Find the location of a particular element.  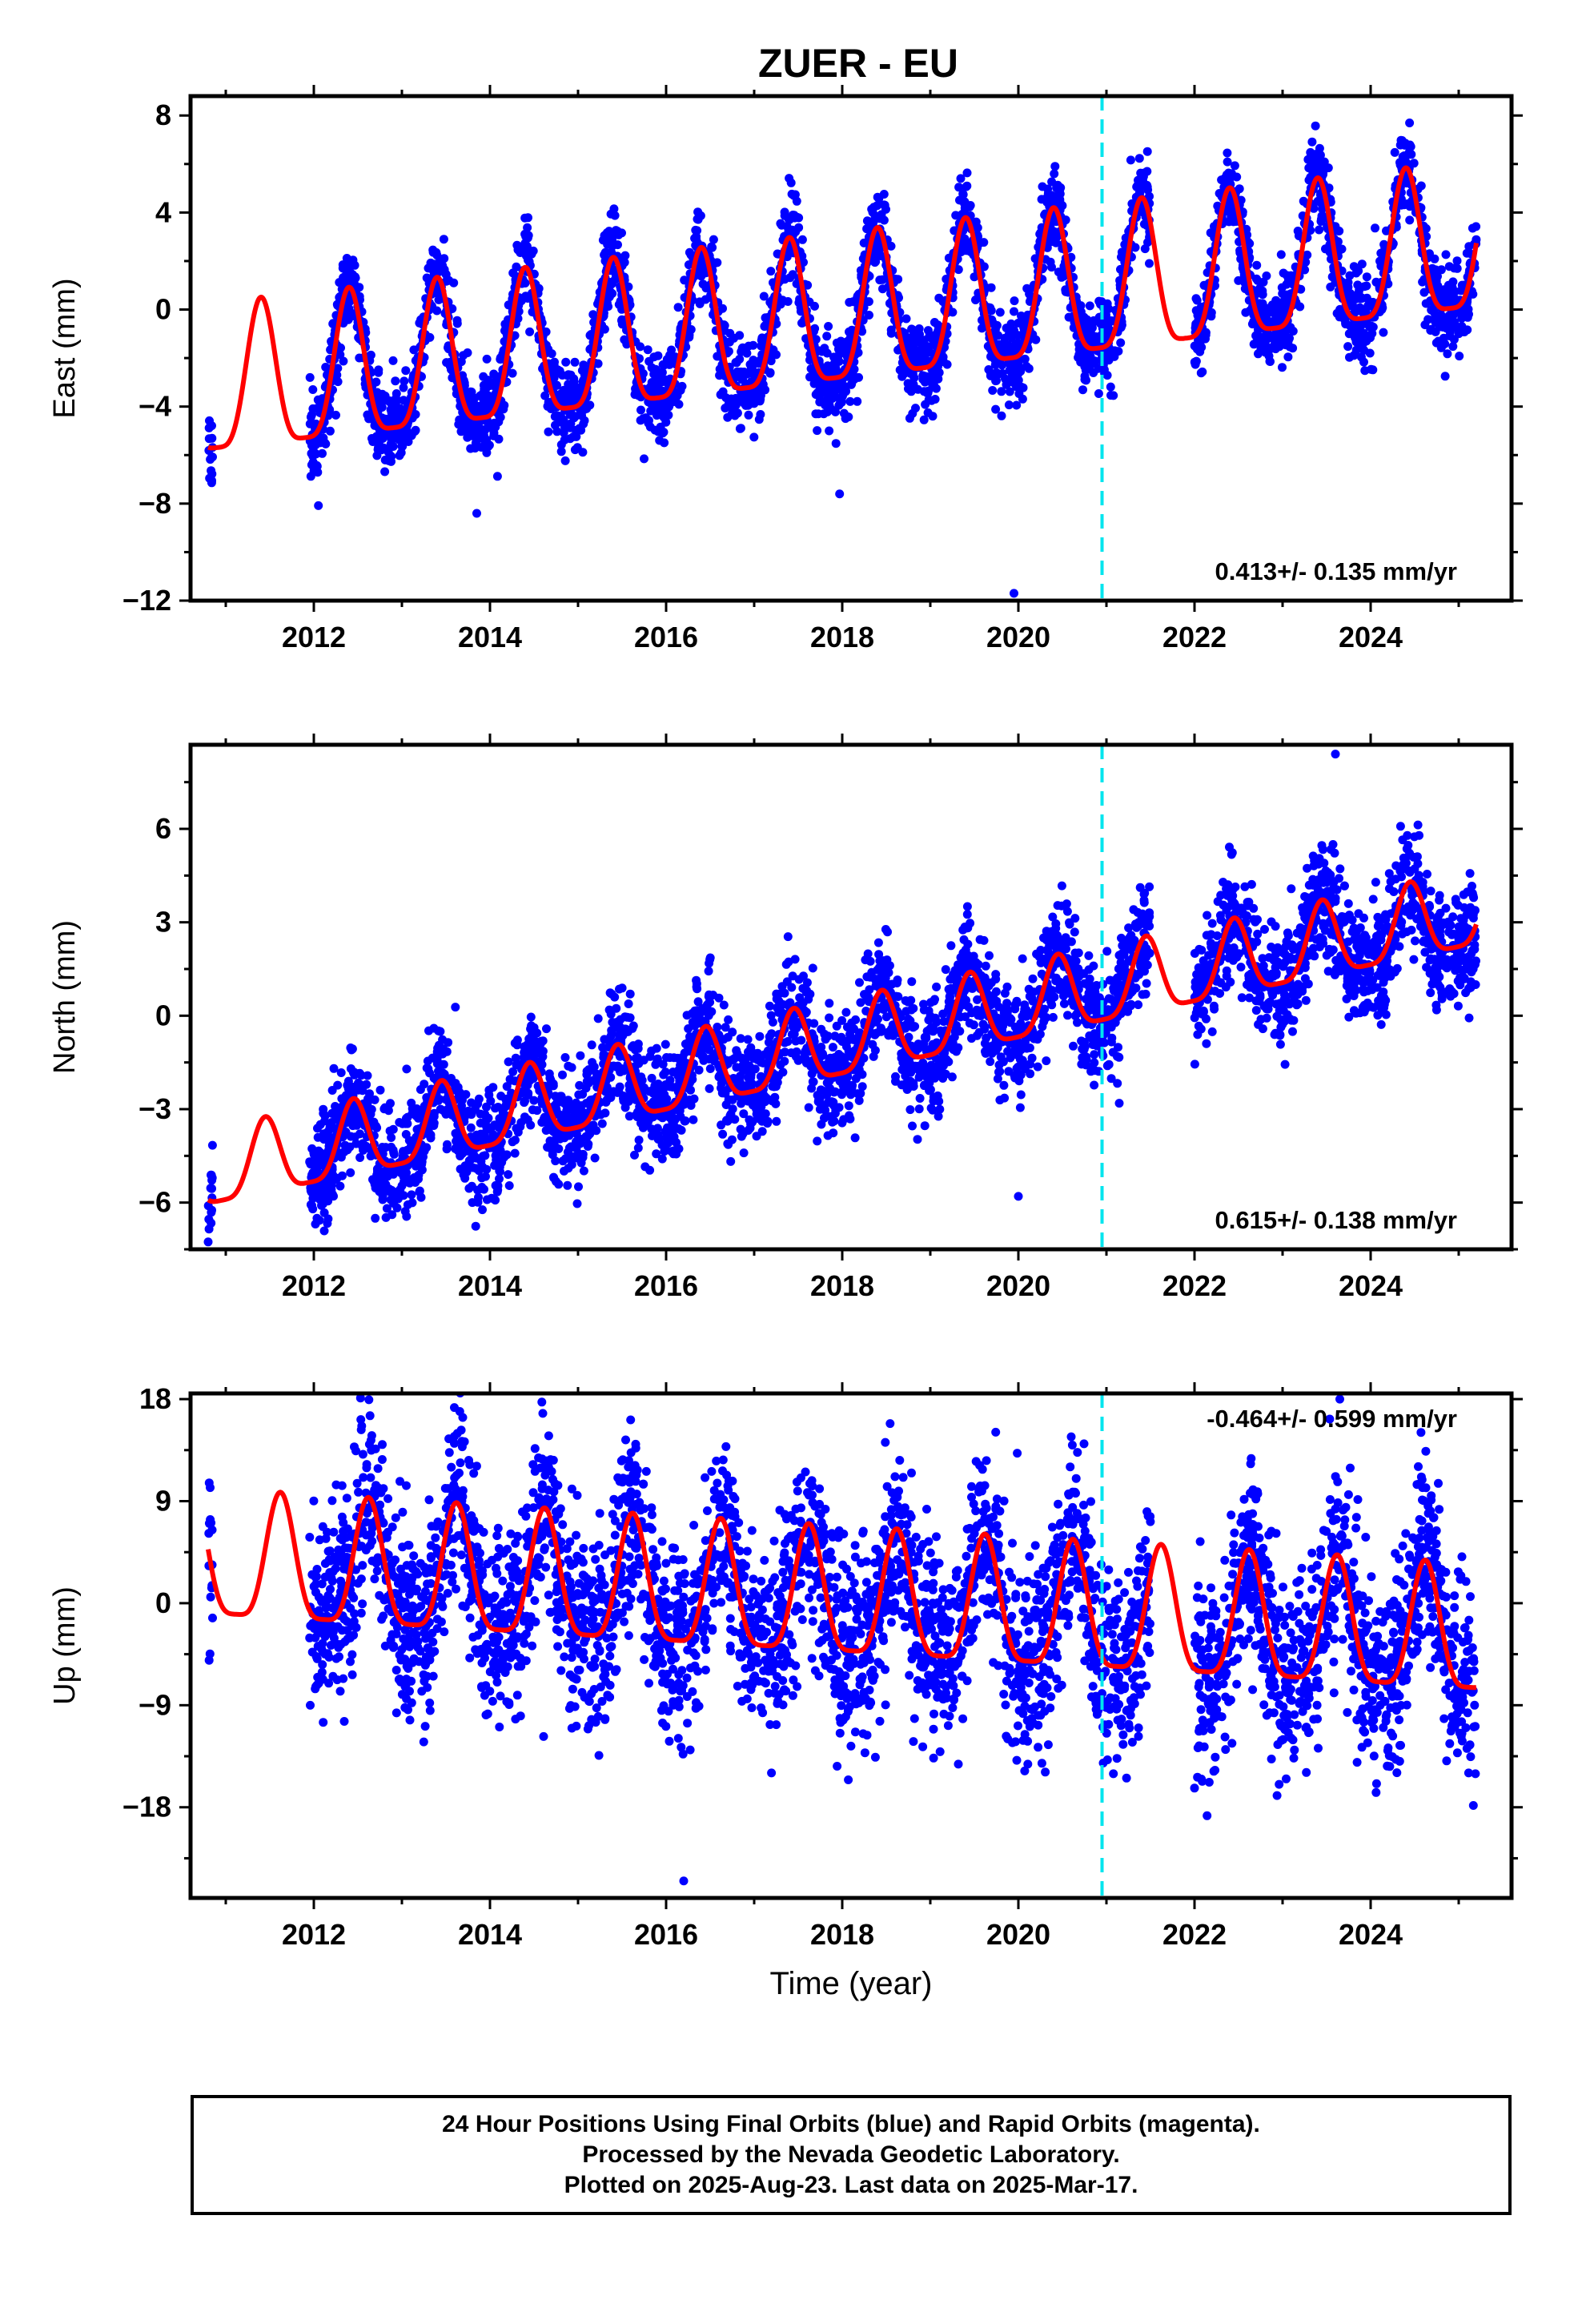

y-tick-label: −8 is located at coordinates (155, 504).